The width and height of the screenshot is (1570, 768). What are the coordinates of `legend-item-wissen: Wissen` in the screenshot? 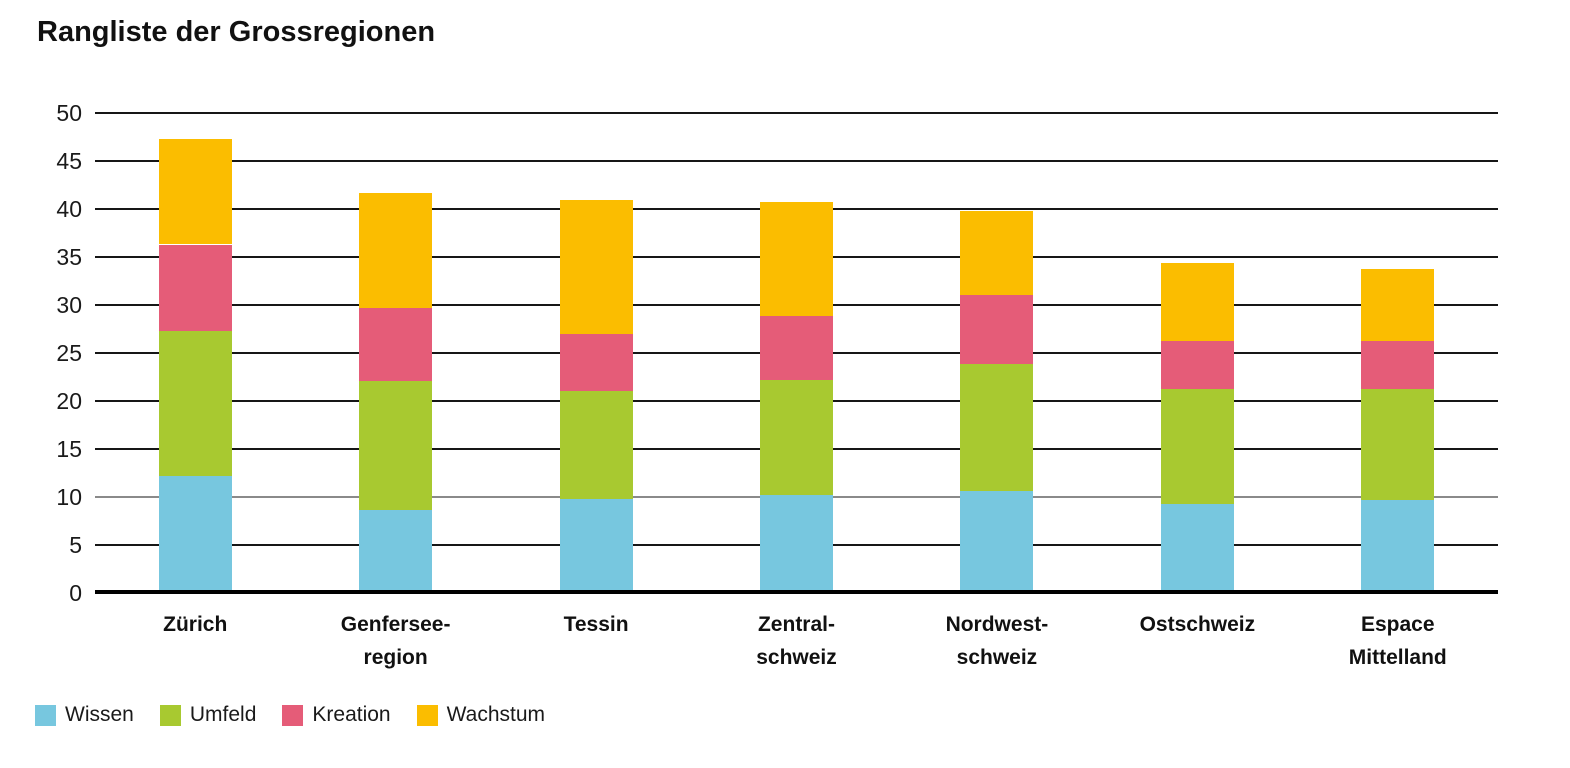 It's located at (84, 715).